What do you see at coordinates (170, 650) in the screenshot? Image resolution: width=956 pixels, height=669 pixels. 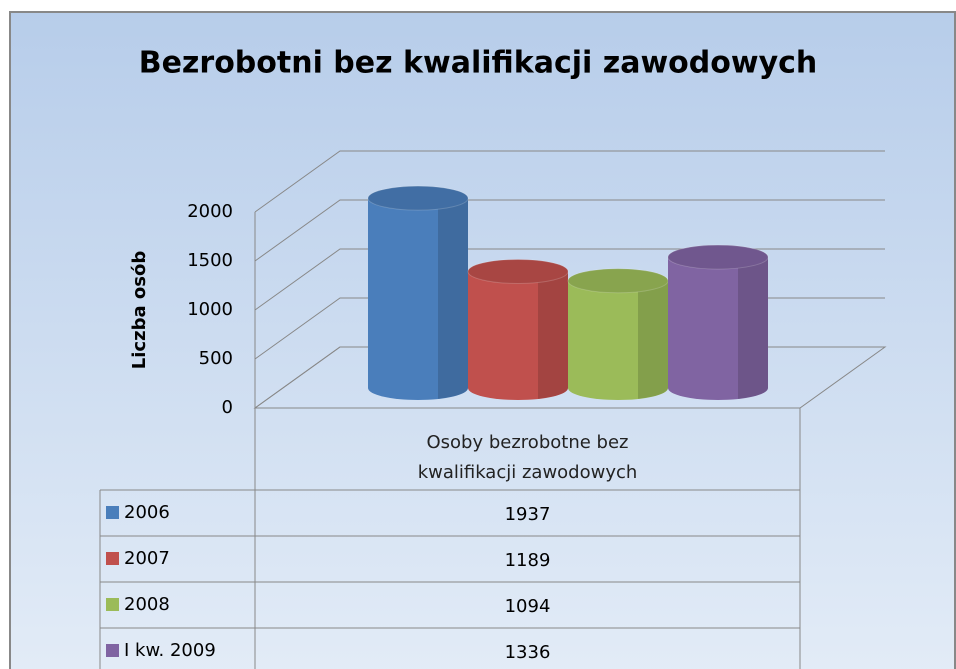 I see `legend-label: I kw. 2009` at bounding box center [170, 650].